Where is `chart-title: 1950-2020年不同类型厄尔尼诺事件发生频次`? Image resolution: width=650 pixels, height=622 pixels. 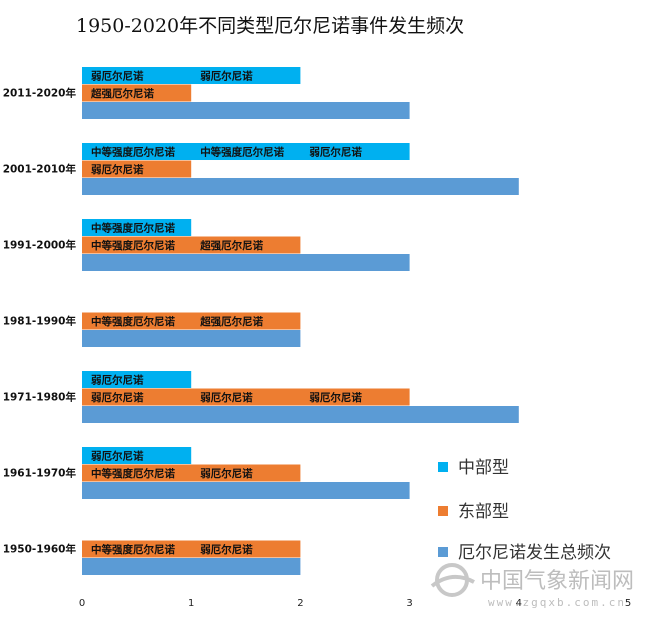 chart-title: 1950-2020年不同类型厄尔尼诺事件发生频次 is located at coordinates (270, 26).